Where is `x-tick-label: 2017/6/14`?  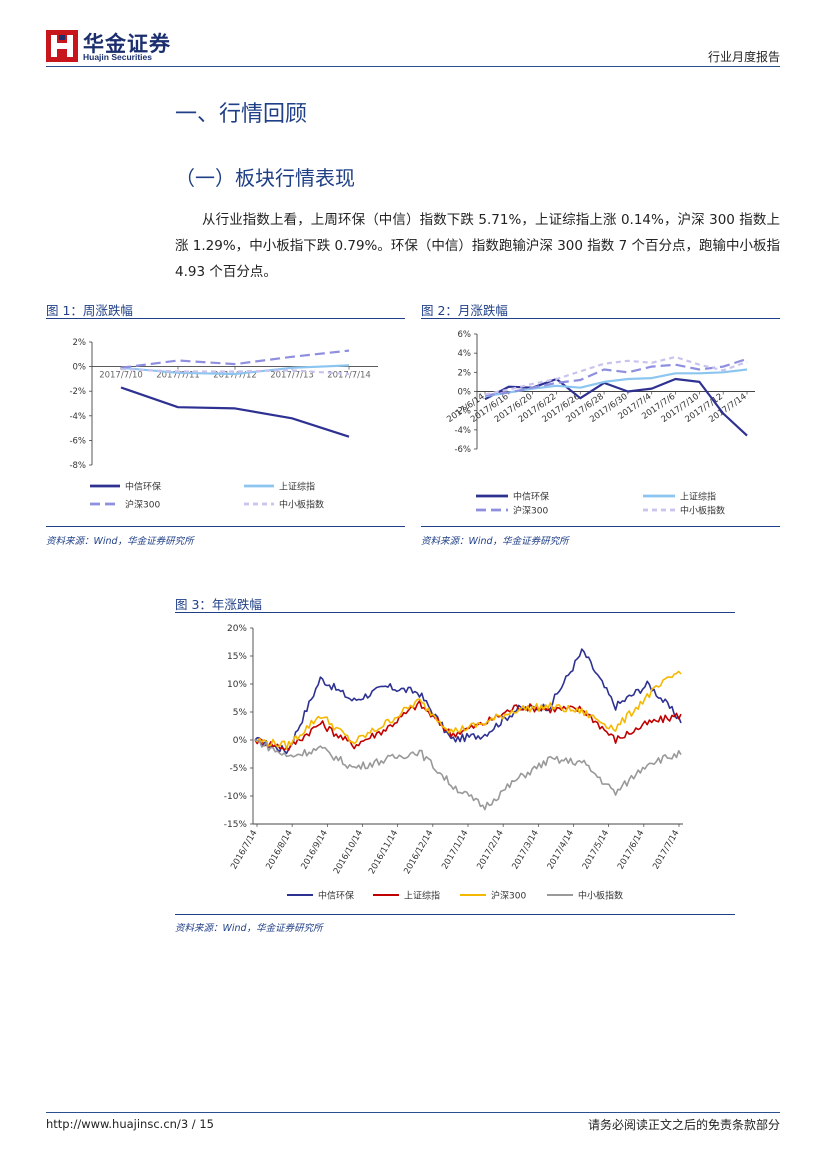
x-tick-label: 2017/6/14 is located at coordinates (631, 850).